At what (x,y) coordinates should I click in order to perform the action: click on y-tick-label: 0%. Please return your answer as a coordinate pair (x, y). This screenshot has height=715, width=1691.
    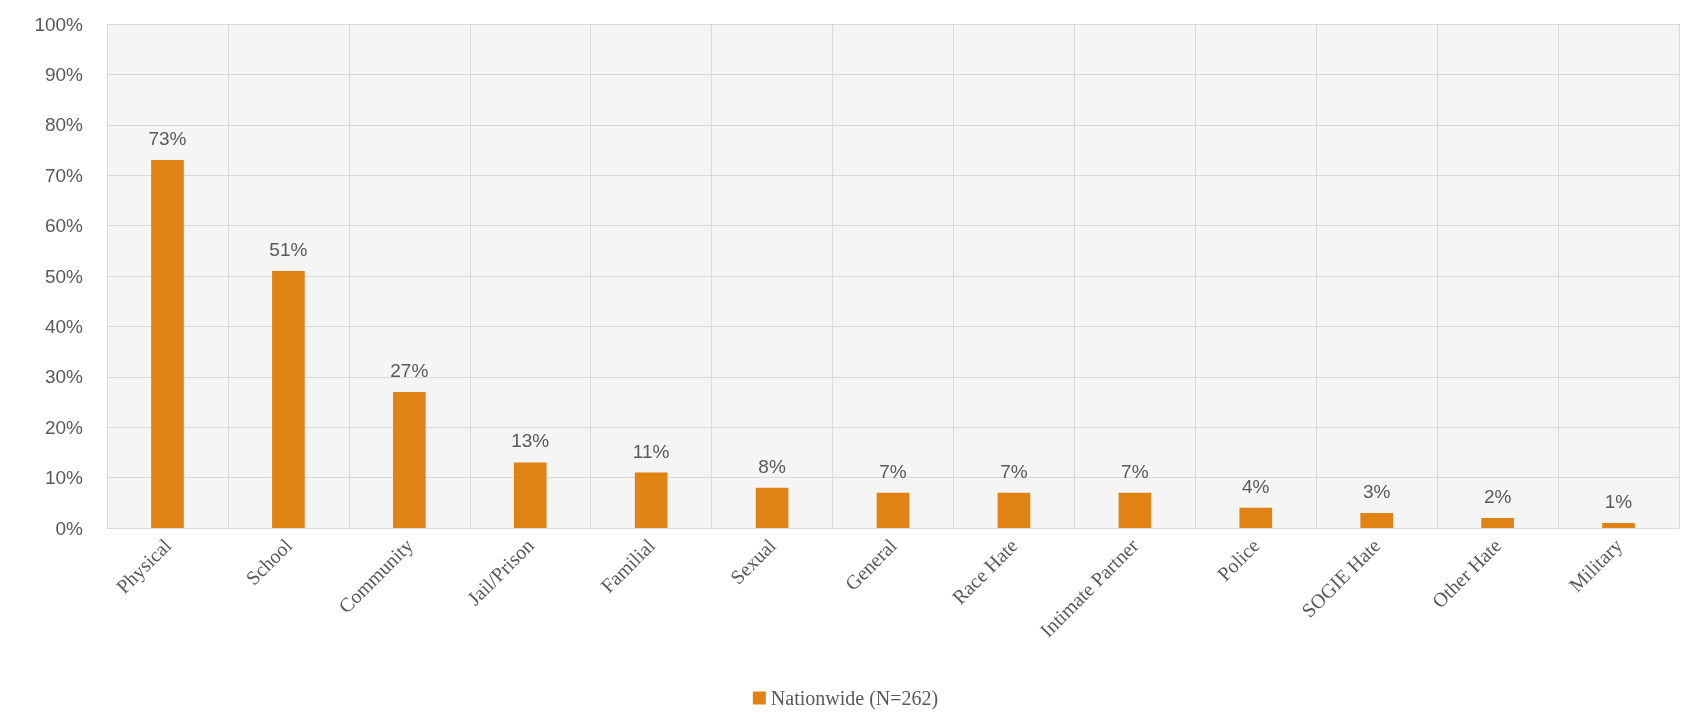
    Looking at the image, I should click on (69, 528).